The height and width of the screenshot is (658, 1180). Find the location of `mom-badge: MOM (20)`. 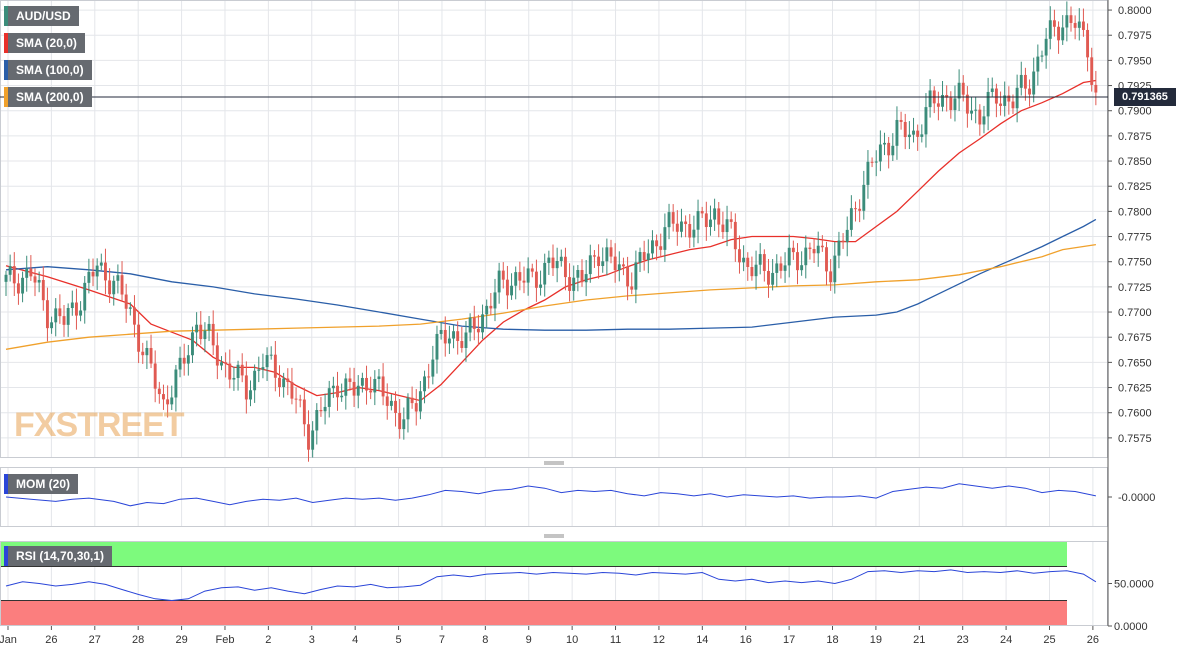

mom-badge: MOM (20) is located at coordinates (41, 484).